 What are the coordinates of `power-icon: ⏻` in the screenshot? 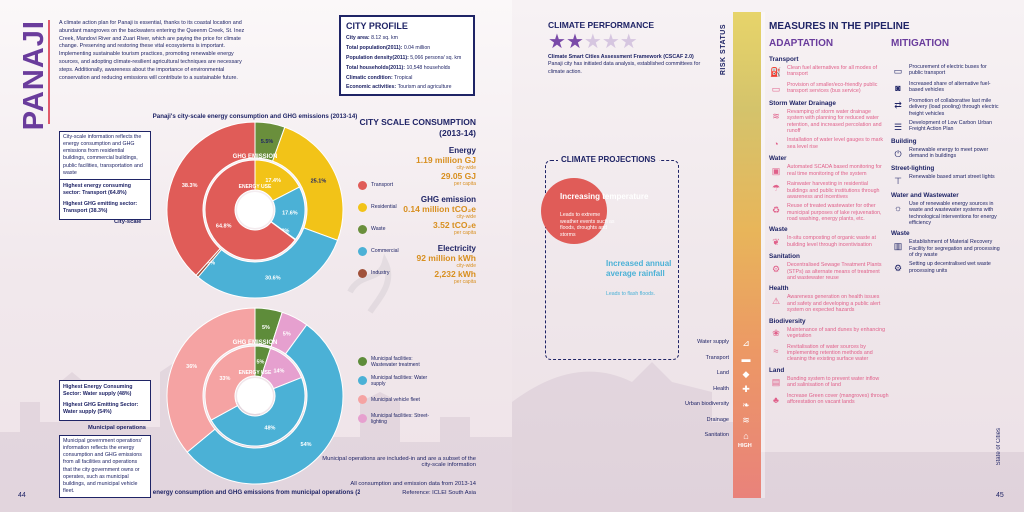 It's located at (898, 153).